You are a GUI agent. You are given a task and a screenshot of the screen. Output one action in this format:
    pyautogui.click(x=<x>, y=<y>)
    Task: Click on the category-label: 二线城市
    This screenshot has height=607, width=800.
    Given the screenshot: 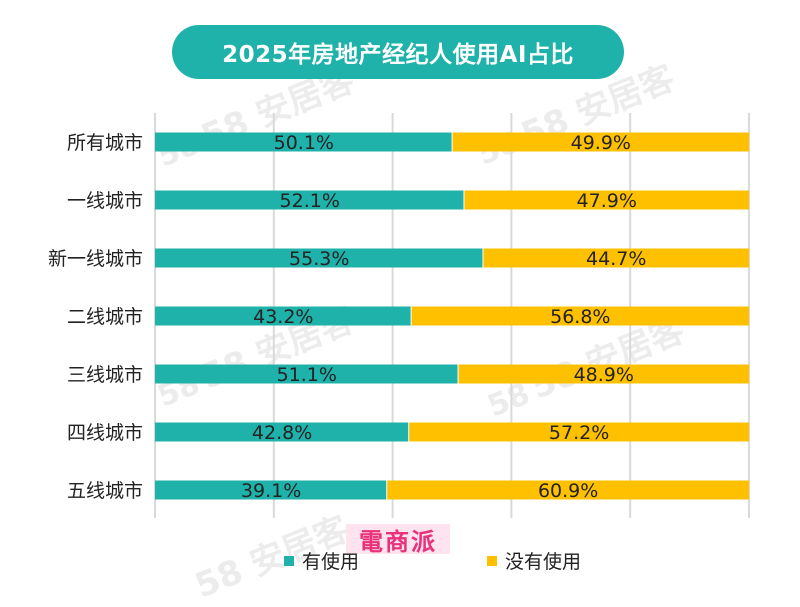 What is the action you would take?
    pyautogui.click(x=105, y=317)
    